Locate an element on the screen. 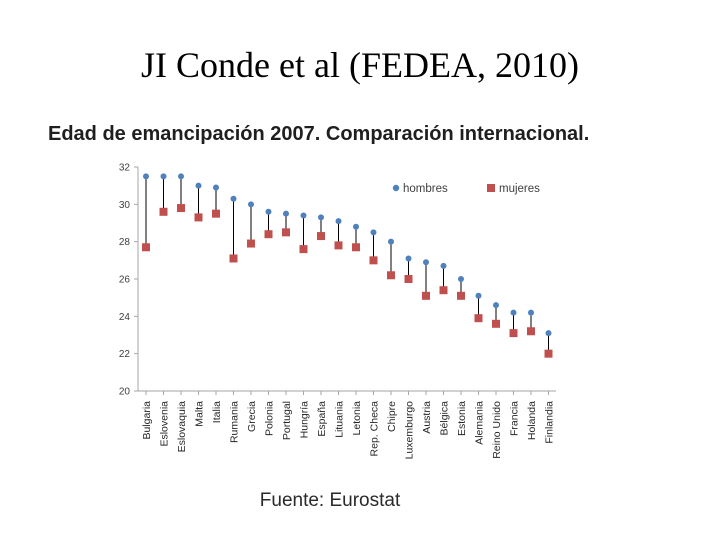  point-mujeres-chipre is located at coordinates (391, 275).